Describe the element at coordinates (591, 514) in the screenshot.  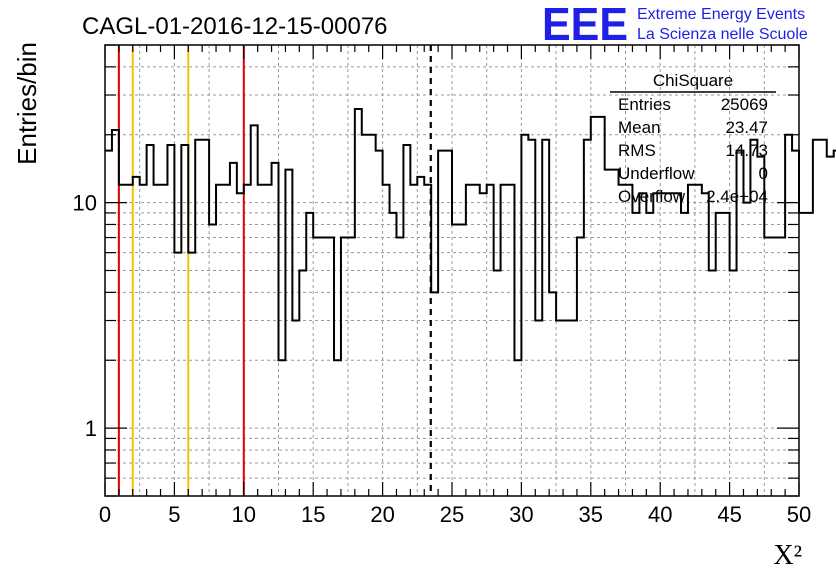
I see `x-tick-label: 35` at that location.